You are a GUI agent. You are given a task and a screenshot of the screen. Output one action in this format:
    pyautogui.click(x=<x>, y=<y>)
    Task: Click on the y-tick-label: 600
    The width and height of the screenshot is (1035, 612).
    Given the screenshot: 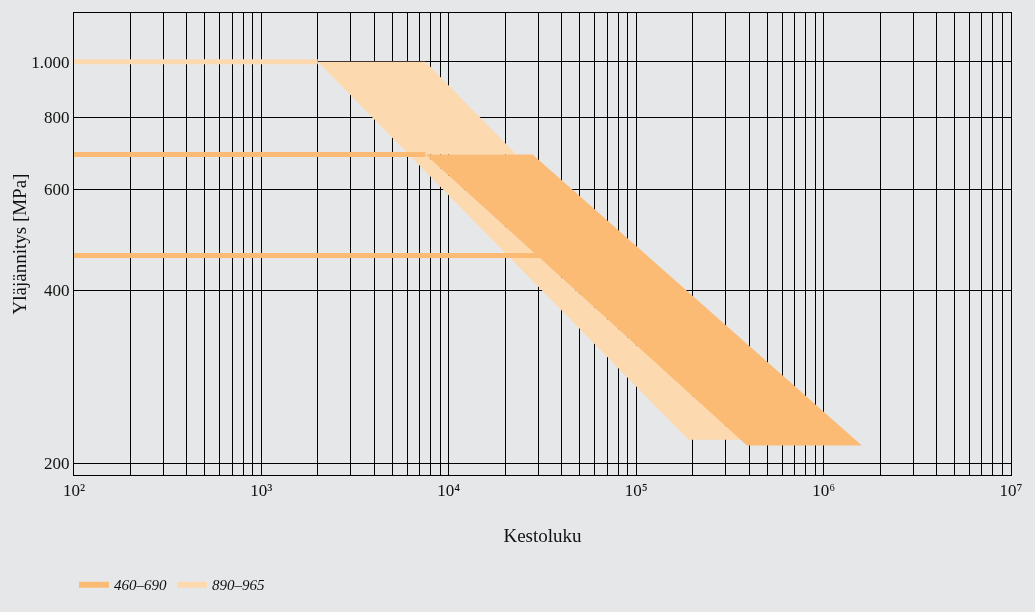 What is the action you would take?
    pyautogui.click(x=57, y=190)
    